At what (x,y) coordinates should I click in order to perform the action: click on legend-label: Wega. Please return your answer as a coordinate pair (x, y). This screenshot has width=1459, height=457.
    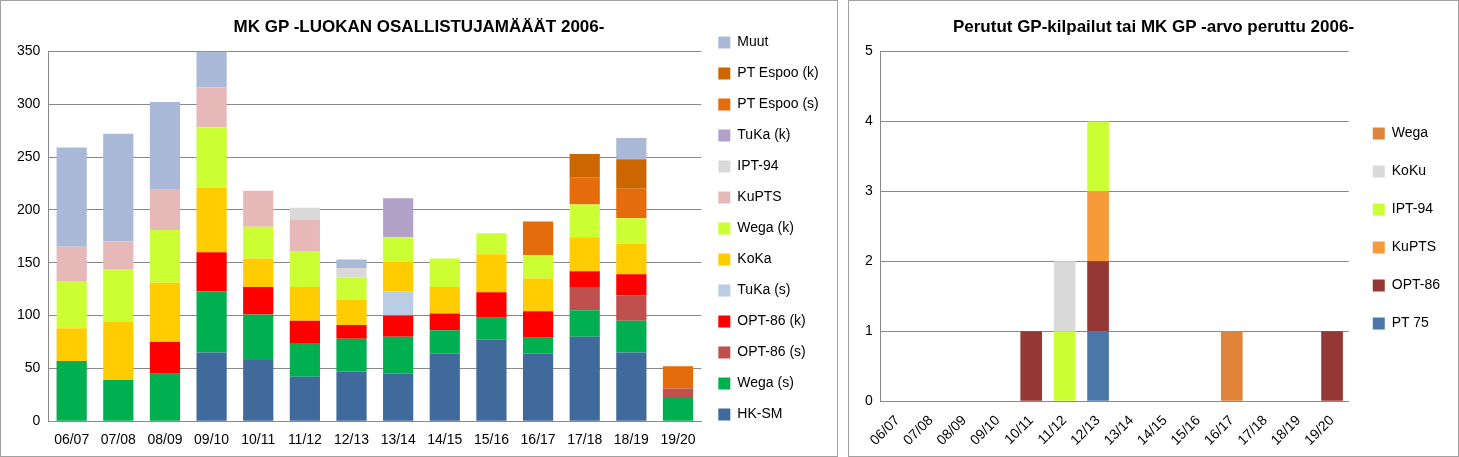
    Looking at the image, I should click on (1410, 132).